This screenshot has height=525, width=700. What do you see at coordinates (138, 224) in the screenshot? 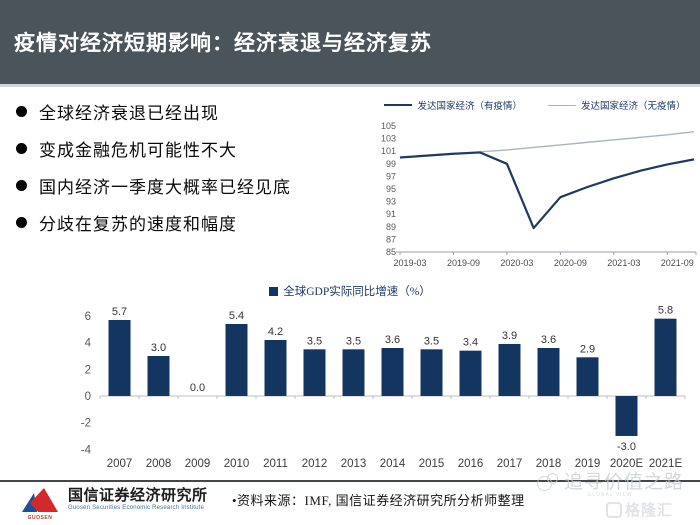
I see `bullet-text: 分歧在复苏的速度和幅度` at bounding box center [138, 224].